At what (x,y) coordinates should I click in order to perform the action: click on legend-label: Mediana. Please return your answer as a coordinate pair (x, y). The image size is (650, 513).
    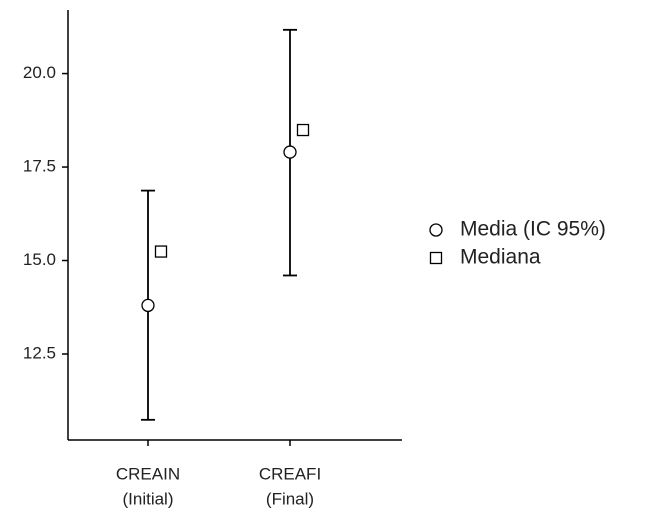
    Looking at the image, I should click on (500, 257).